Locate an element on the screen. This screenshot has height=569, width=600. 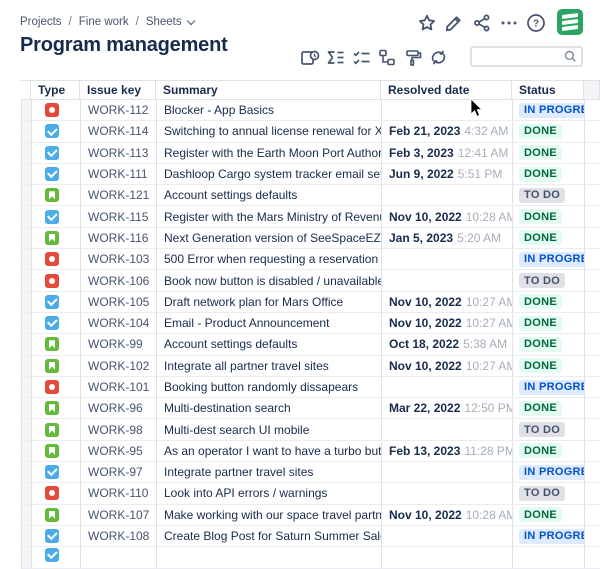
issue-summary: Multi-destination search is located at coordinates (269, 408).